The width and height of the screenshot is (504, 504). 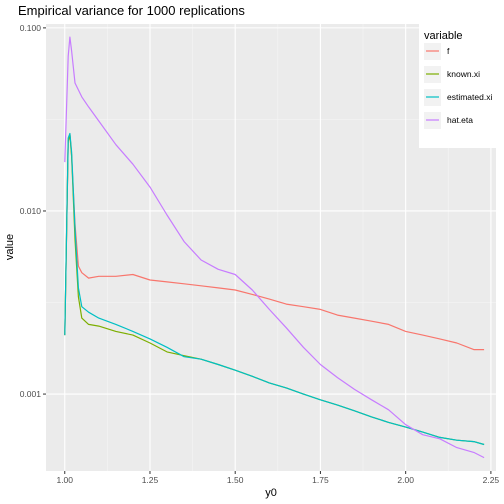 I want to click on x-tick-label: 1.25, so click(x=150, y=480).